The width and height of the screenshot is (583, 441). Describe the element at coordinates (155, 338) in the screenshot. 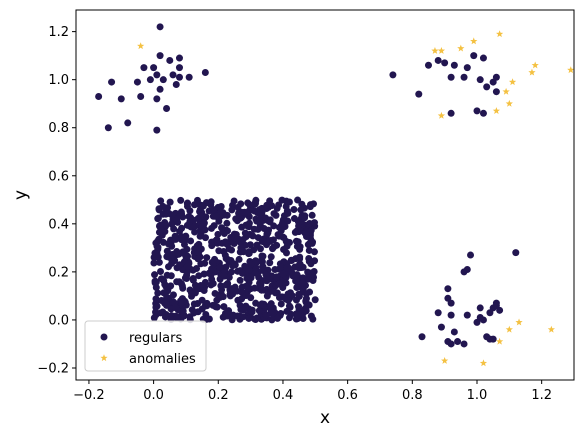

I see `legend-label-regulars: regulars` at that location.